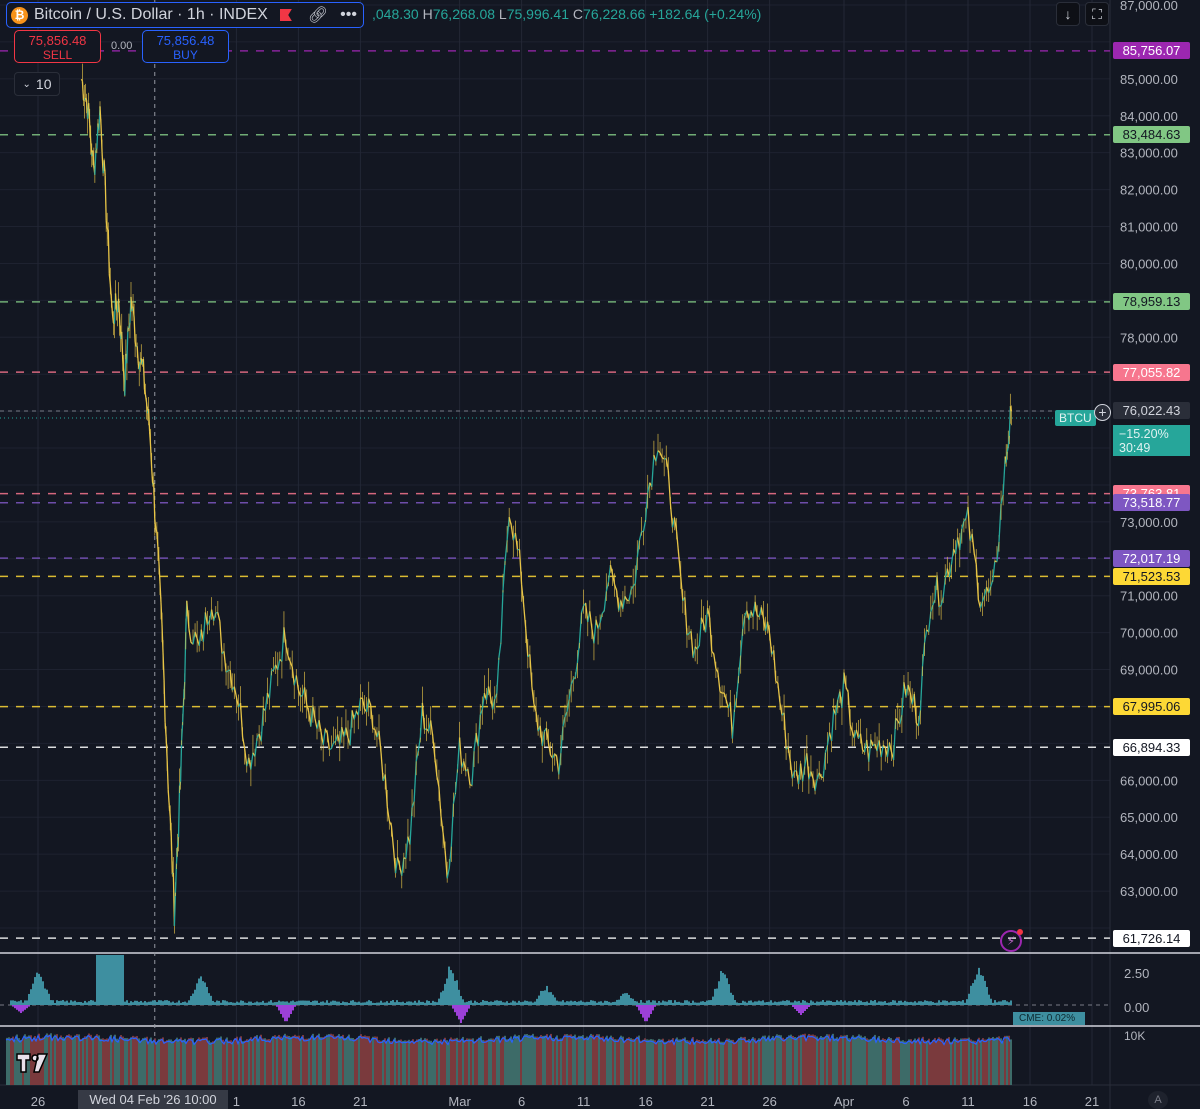 The width and height of the screenshot is (1200, 1109). I want to click on cme-funding-label: CME: 0.02%, so click(1049, 1018).